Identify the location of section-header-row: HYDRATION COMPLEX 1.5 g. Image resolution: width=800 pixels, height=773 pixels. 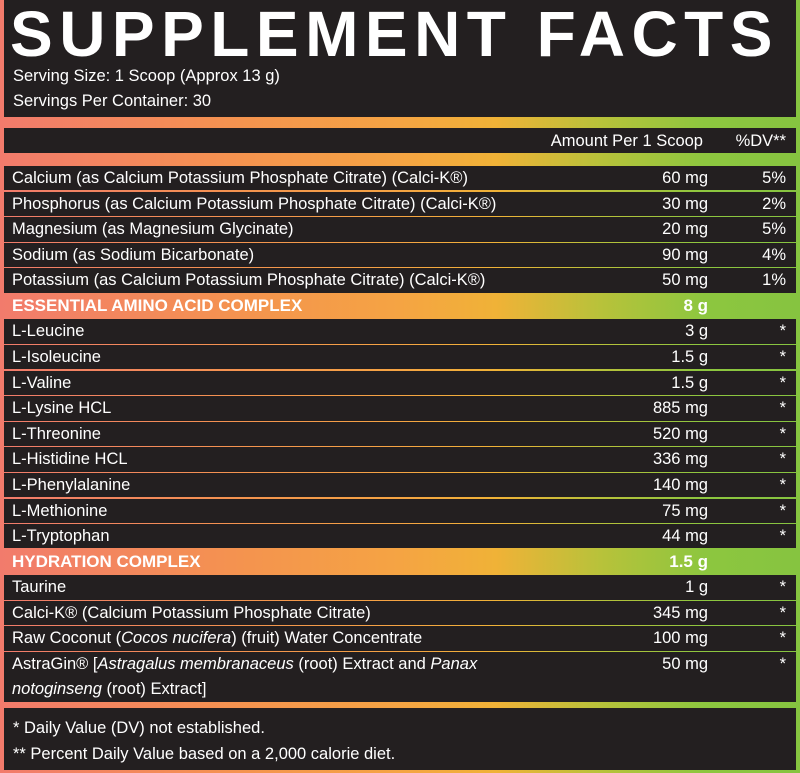
(400, 562).